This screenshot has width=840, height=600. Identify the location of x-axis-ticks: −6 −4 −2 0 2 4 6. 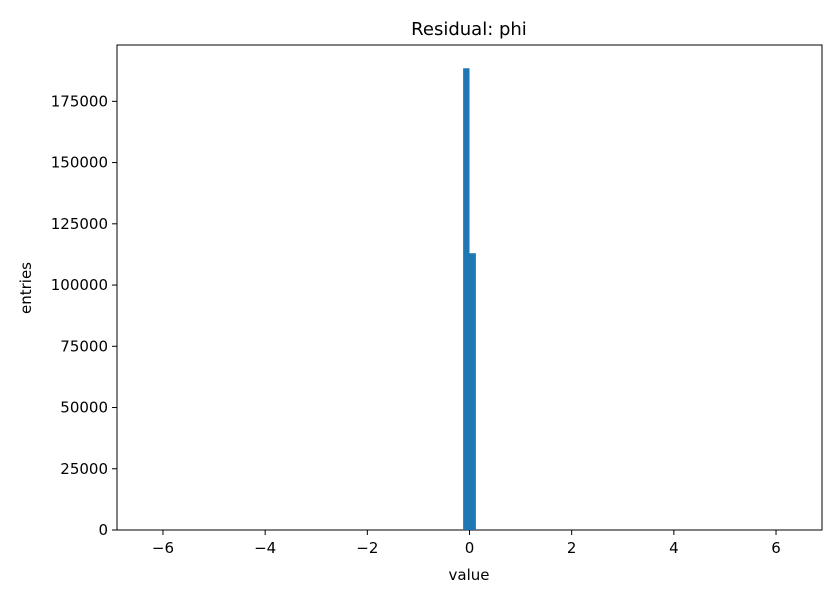
(466, 543).